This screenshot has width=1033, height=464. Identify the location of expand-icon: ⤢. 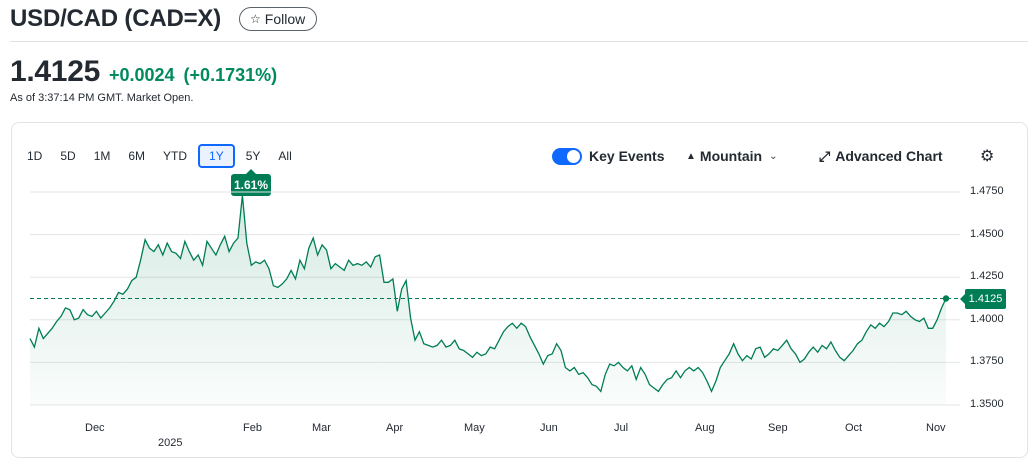
(825, 155).